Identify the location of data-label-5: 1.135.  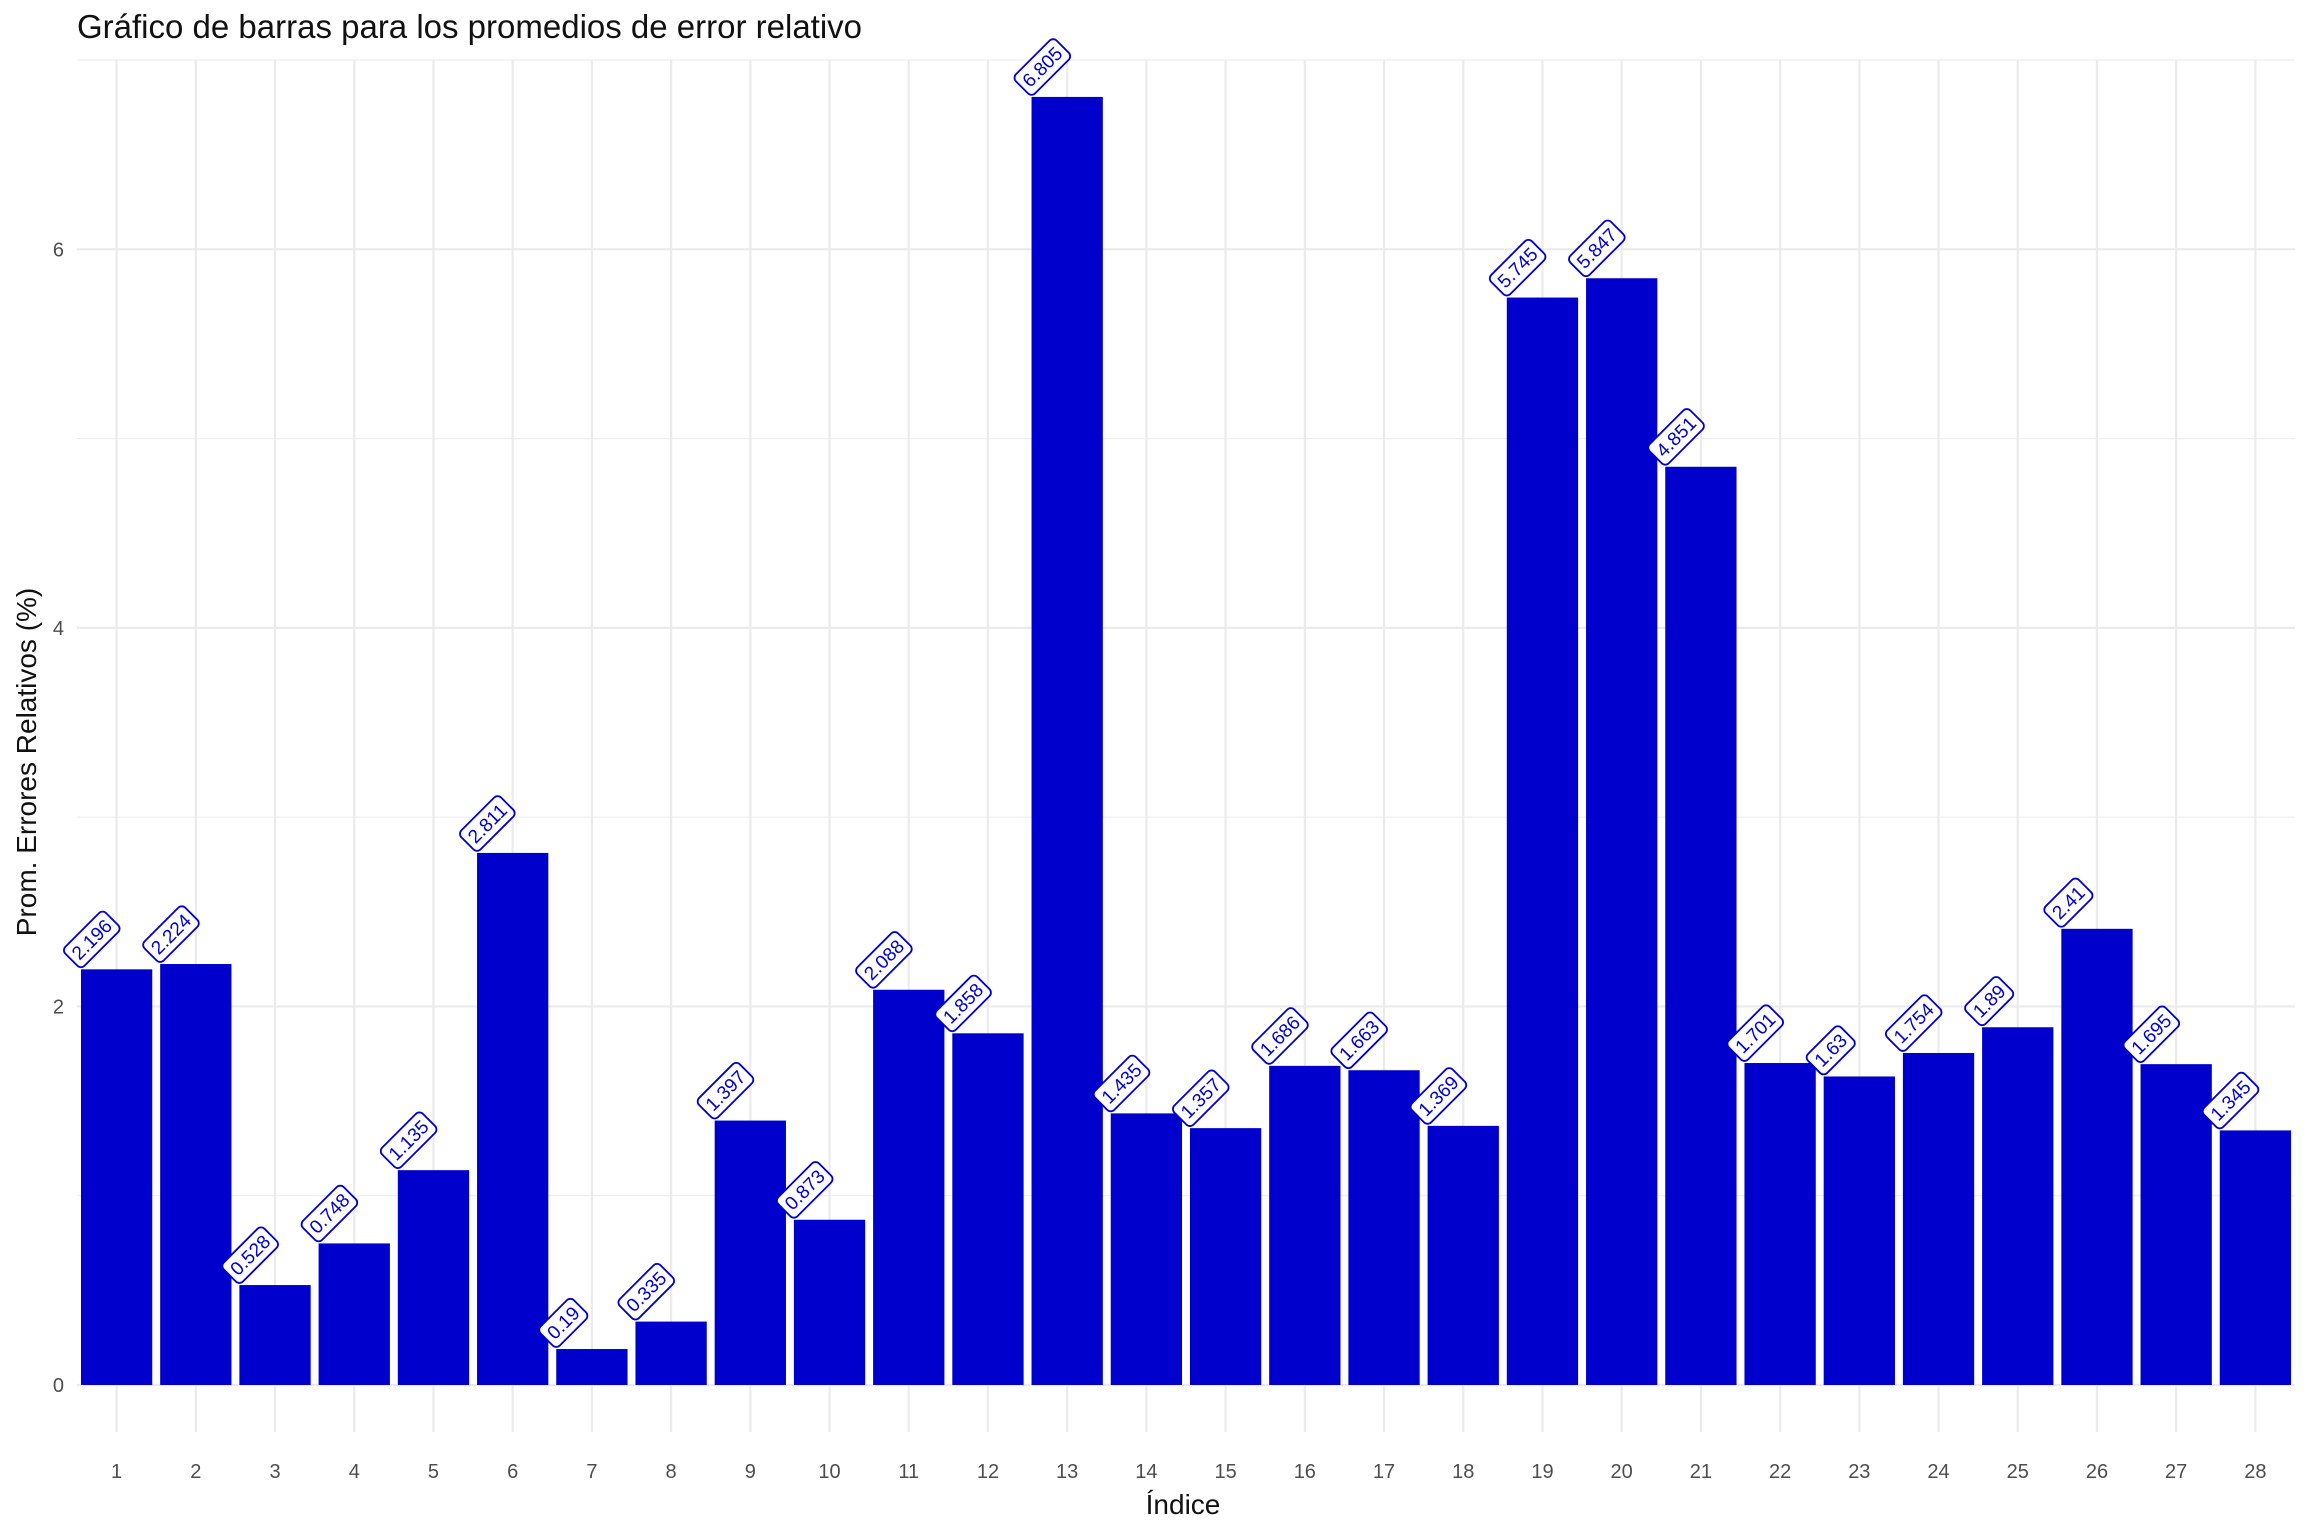
(408, 1140).